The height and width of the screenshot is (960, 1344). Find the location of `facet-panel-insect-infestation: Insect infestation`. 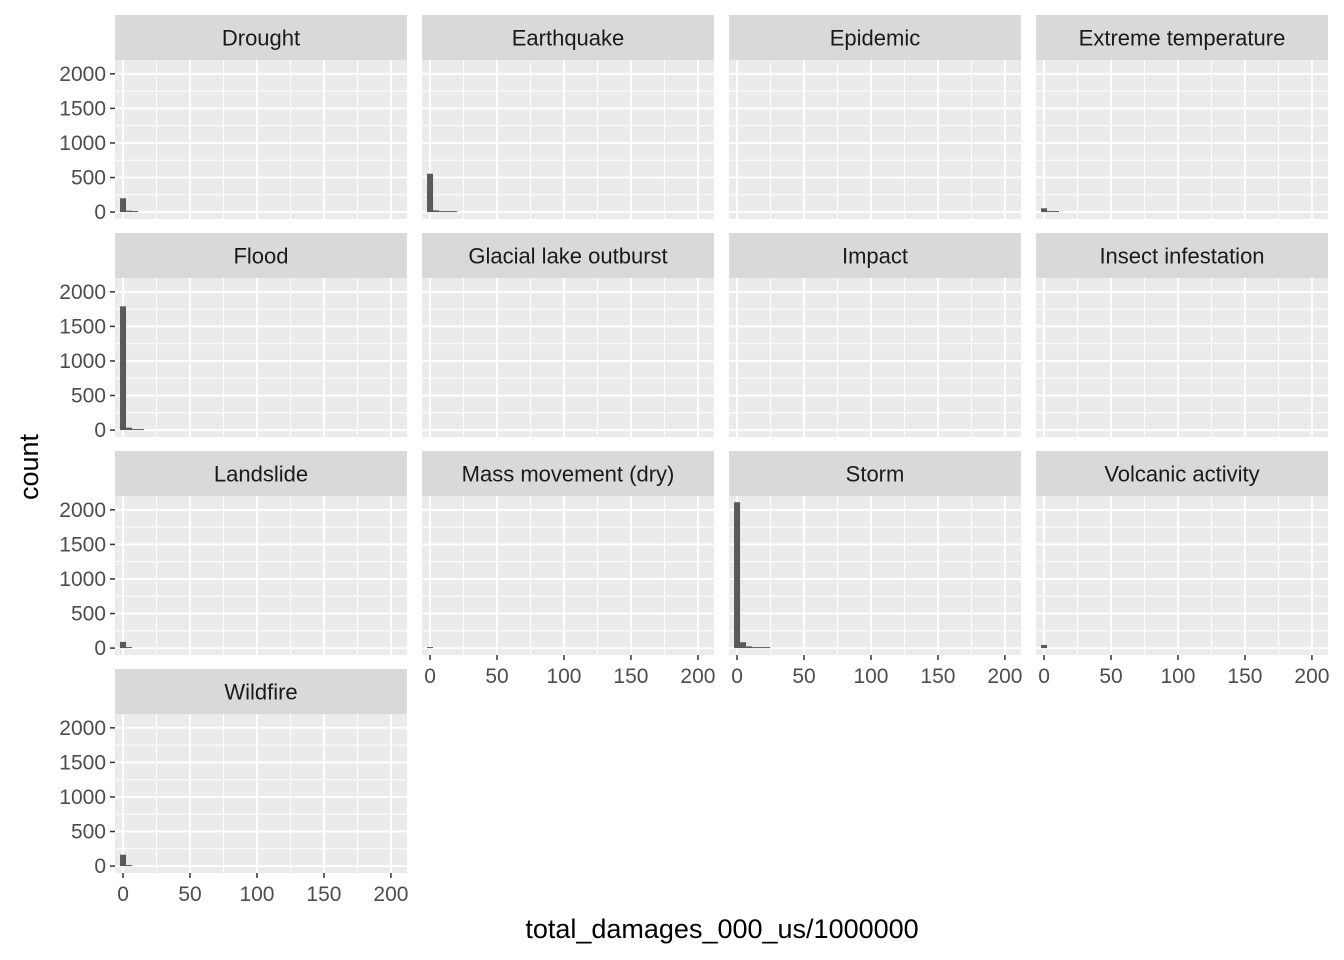

facet-panel-insect-infestation: Insect infestation is located at coordinates (1182, 335).